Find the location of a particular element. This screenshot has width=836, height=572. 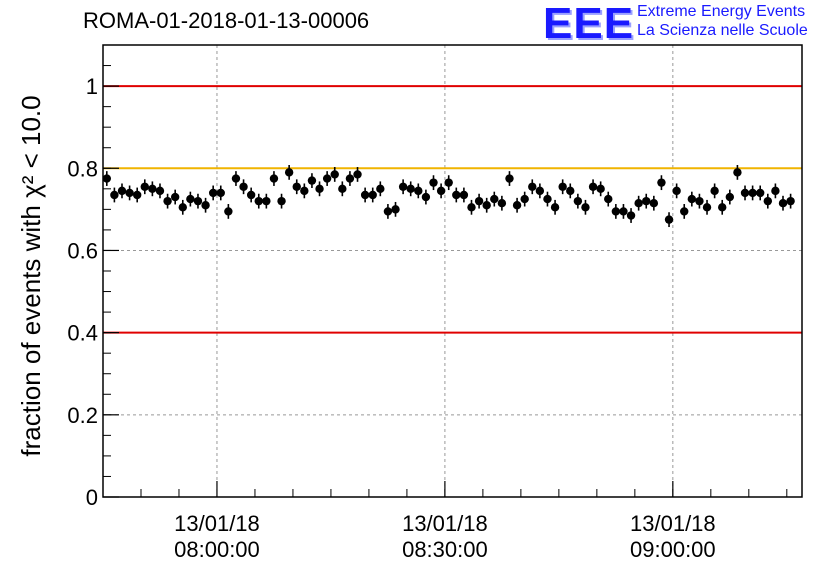

x-tick-date-label: 13/01/18 is located at coordinates (217, 523).